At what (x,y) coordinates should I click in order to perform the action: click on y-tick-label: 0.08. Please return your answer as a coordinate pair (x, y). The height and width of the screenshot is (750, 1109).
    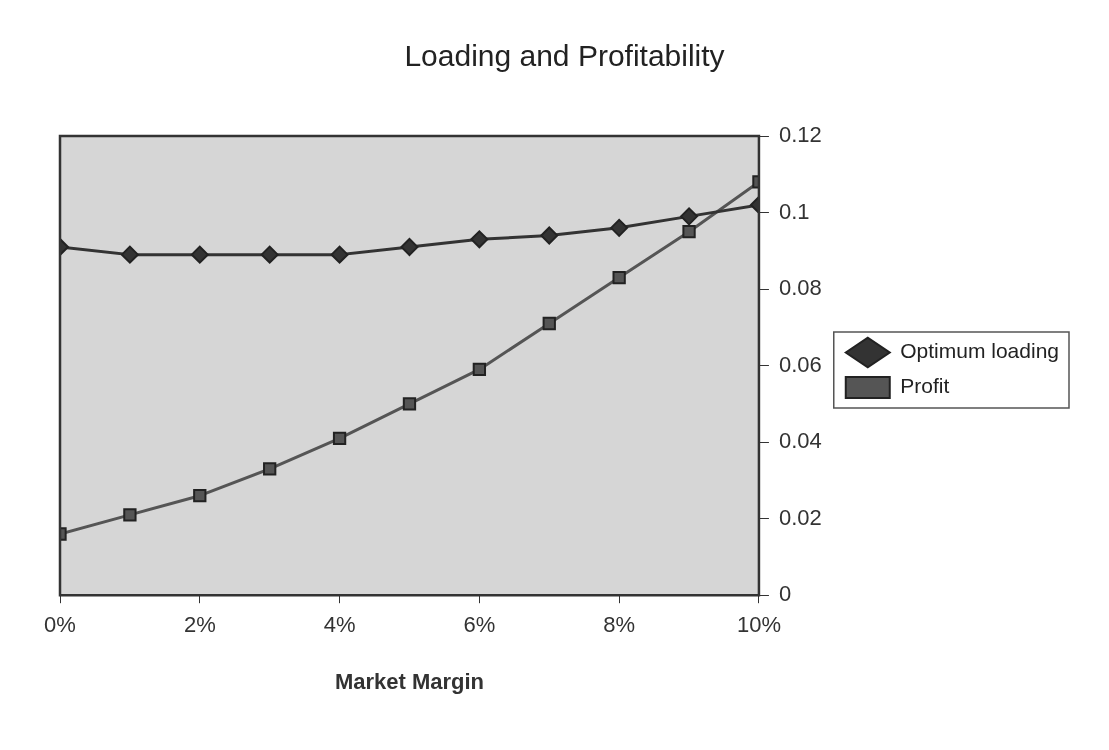
    Looking at the image, I should click on (800, 288).